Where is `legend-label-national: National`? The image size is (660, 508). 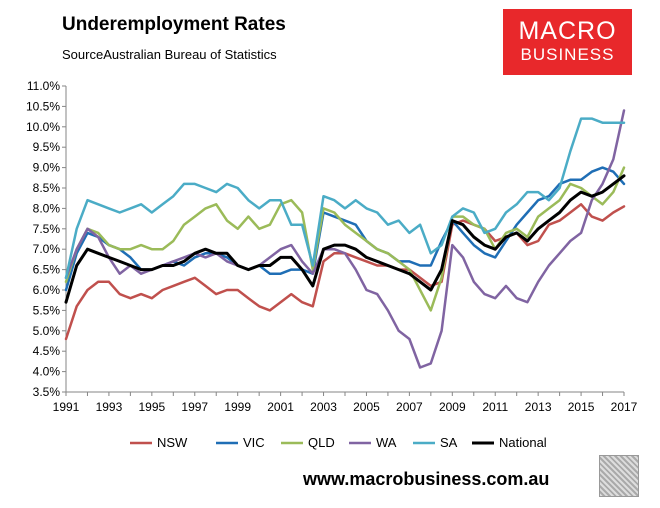 legend-label-national: National is located at coordinates (523, 442).